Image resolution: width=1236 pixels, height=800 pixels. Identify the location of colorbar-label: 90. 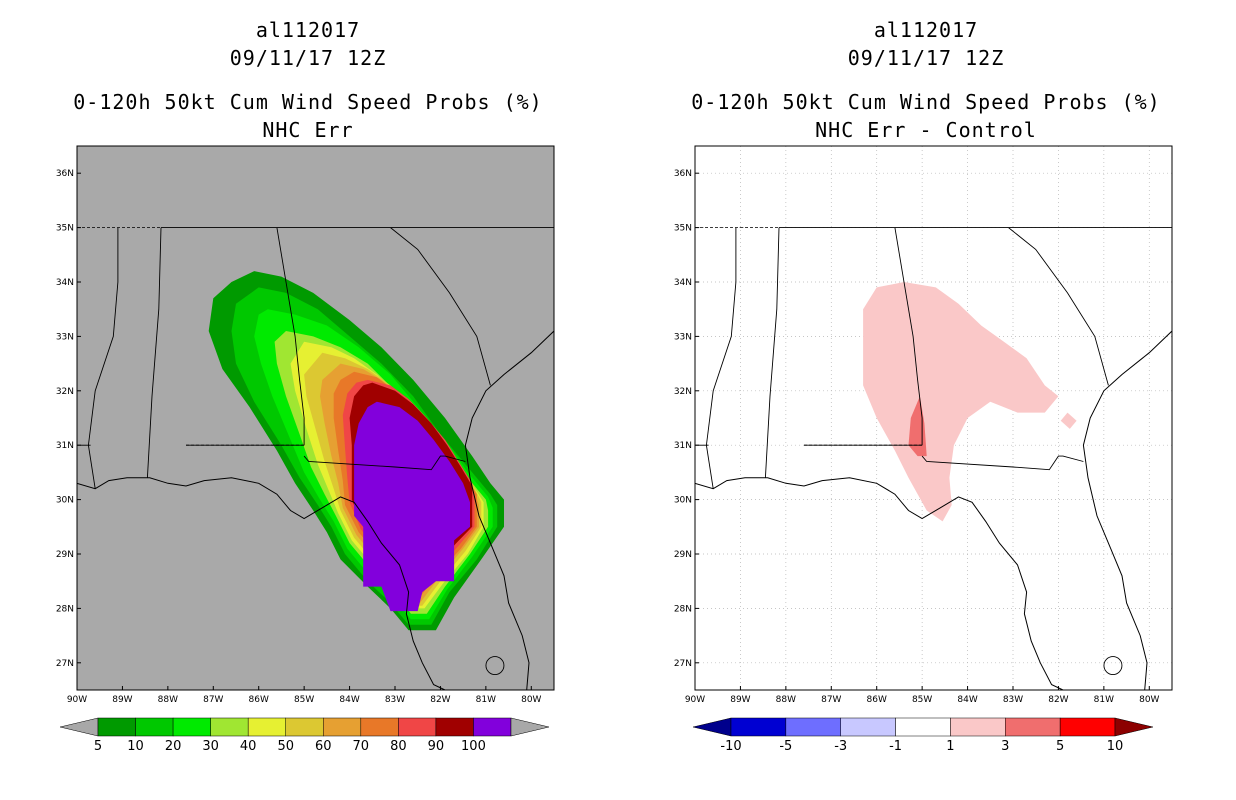
(436, 746).